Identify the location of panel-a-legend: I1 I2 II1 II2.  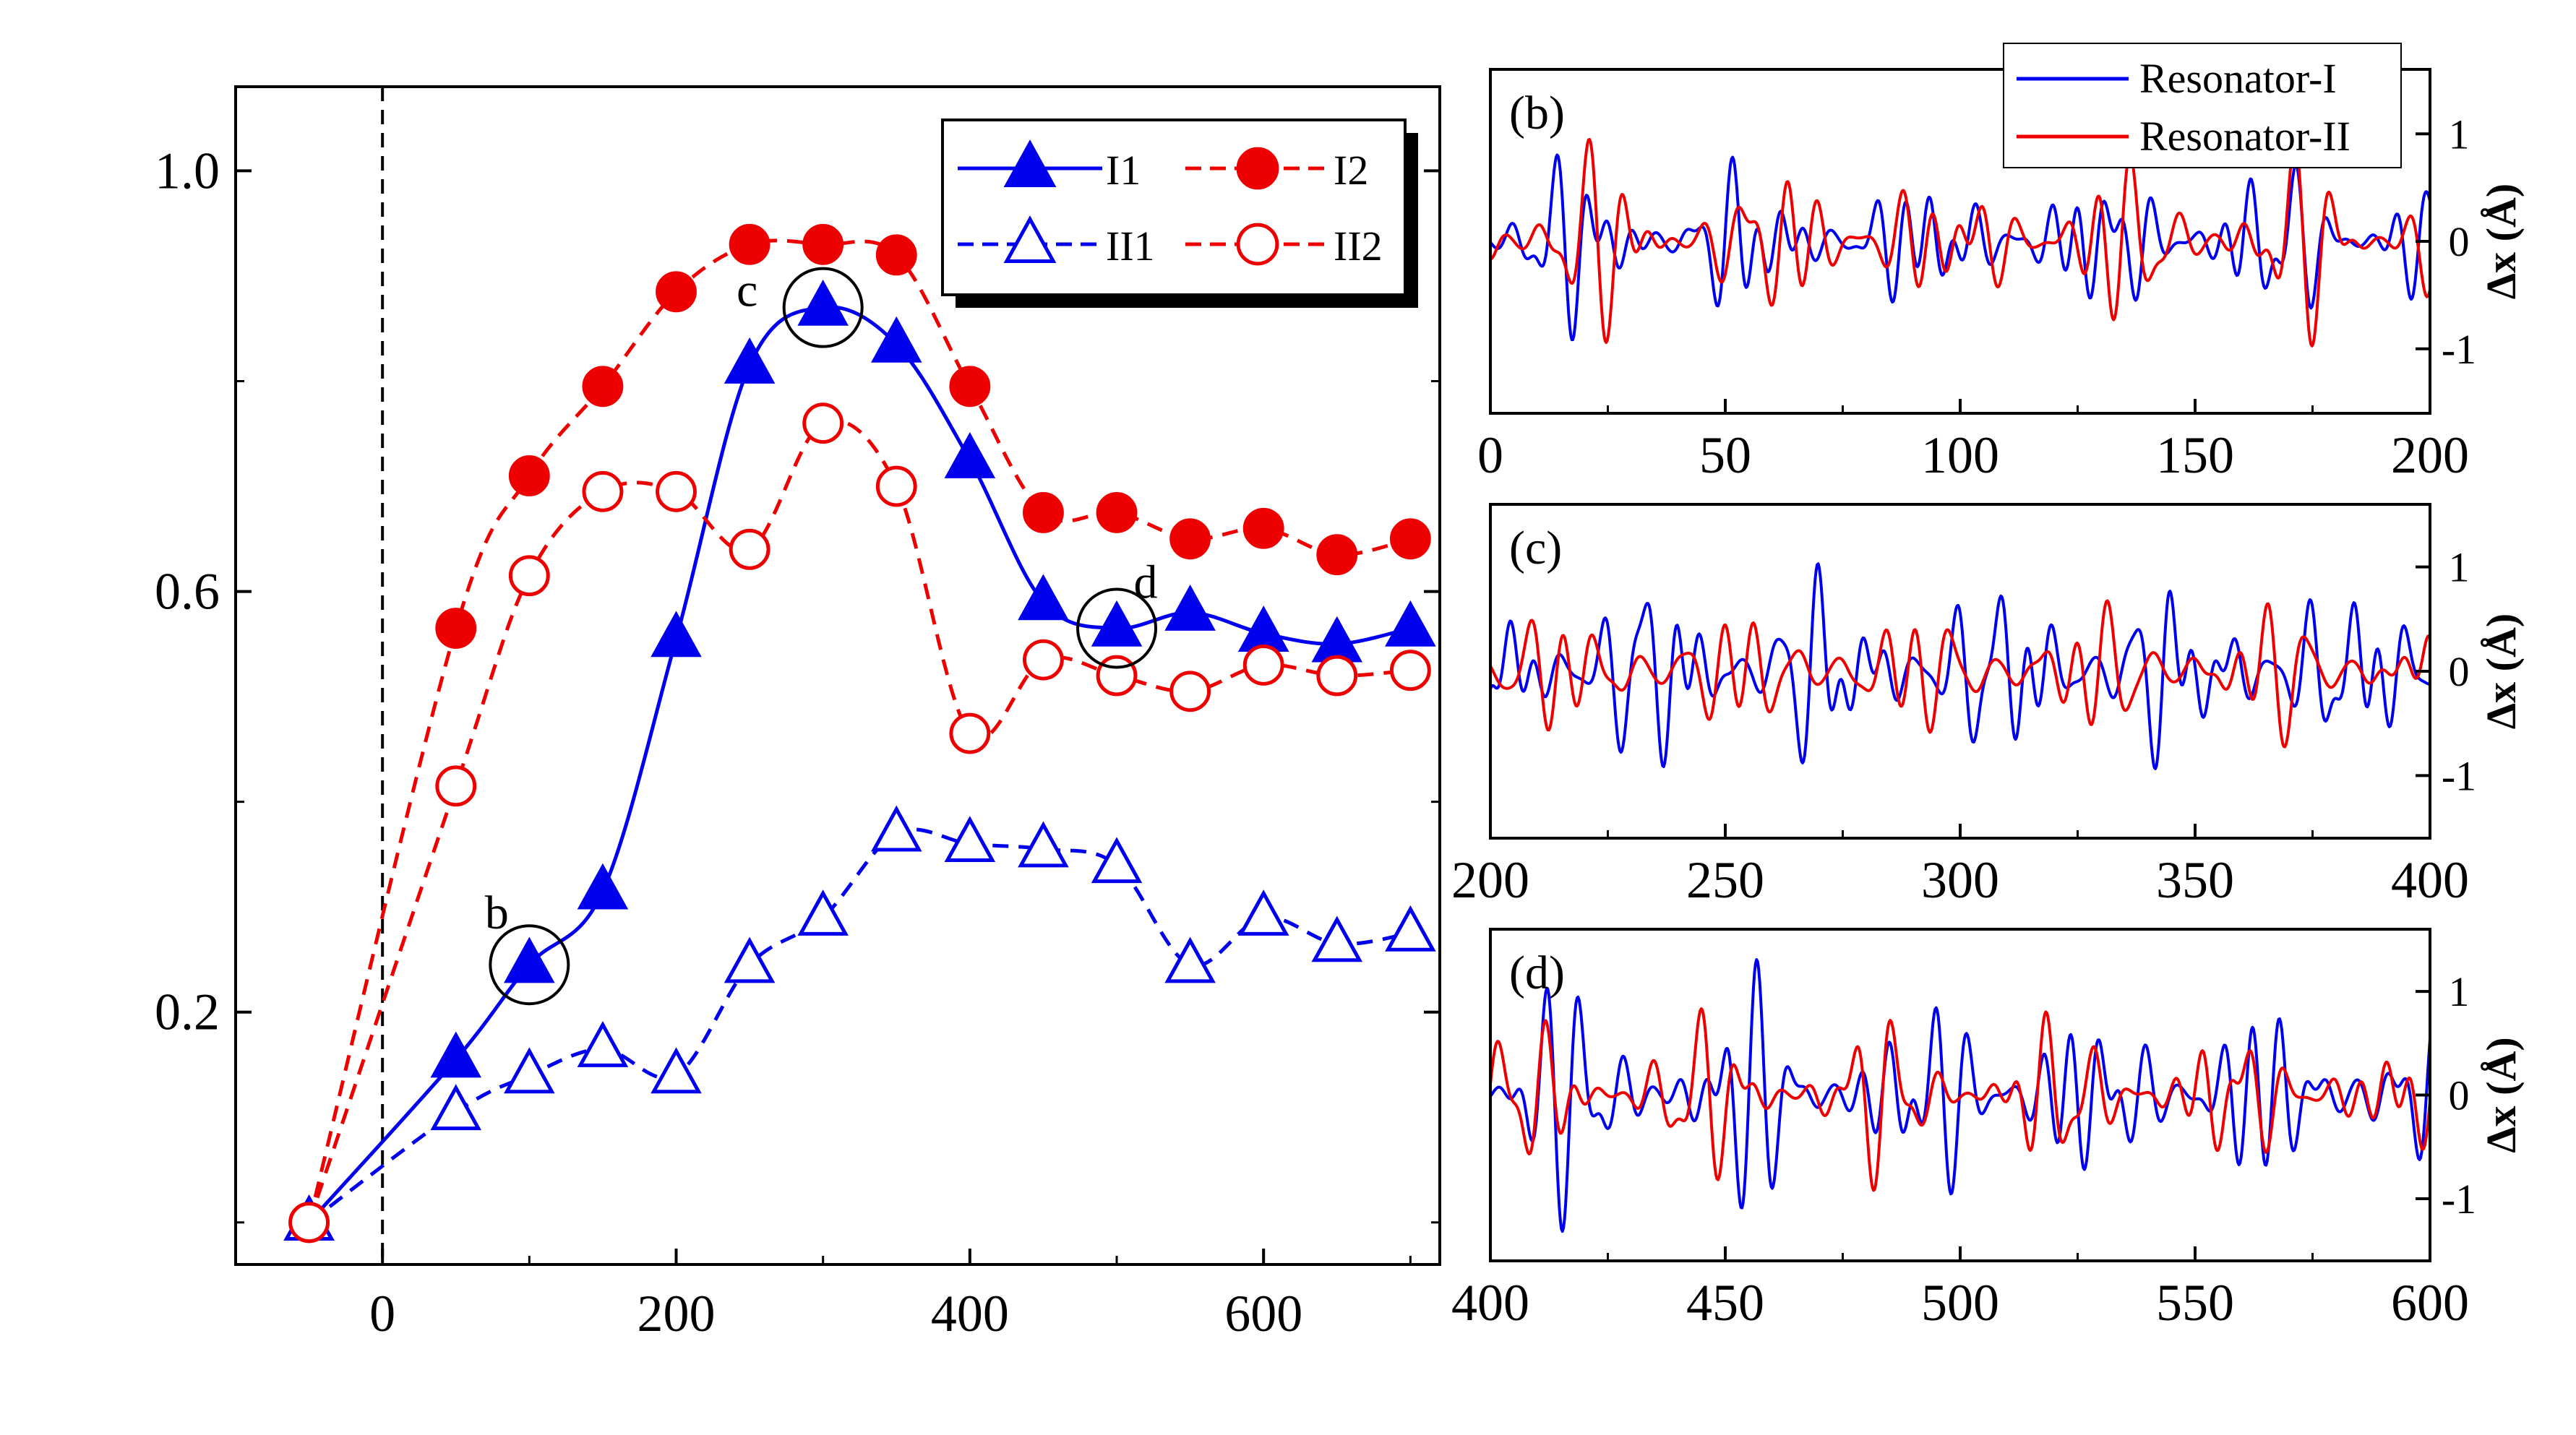
(1180, 213).